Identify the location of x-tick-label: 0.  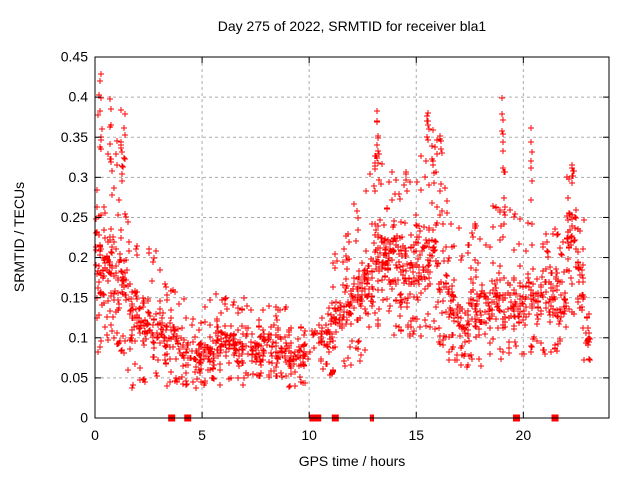
(95, 435).